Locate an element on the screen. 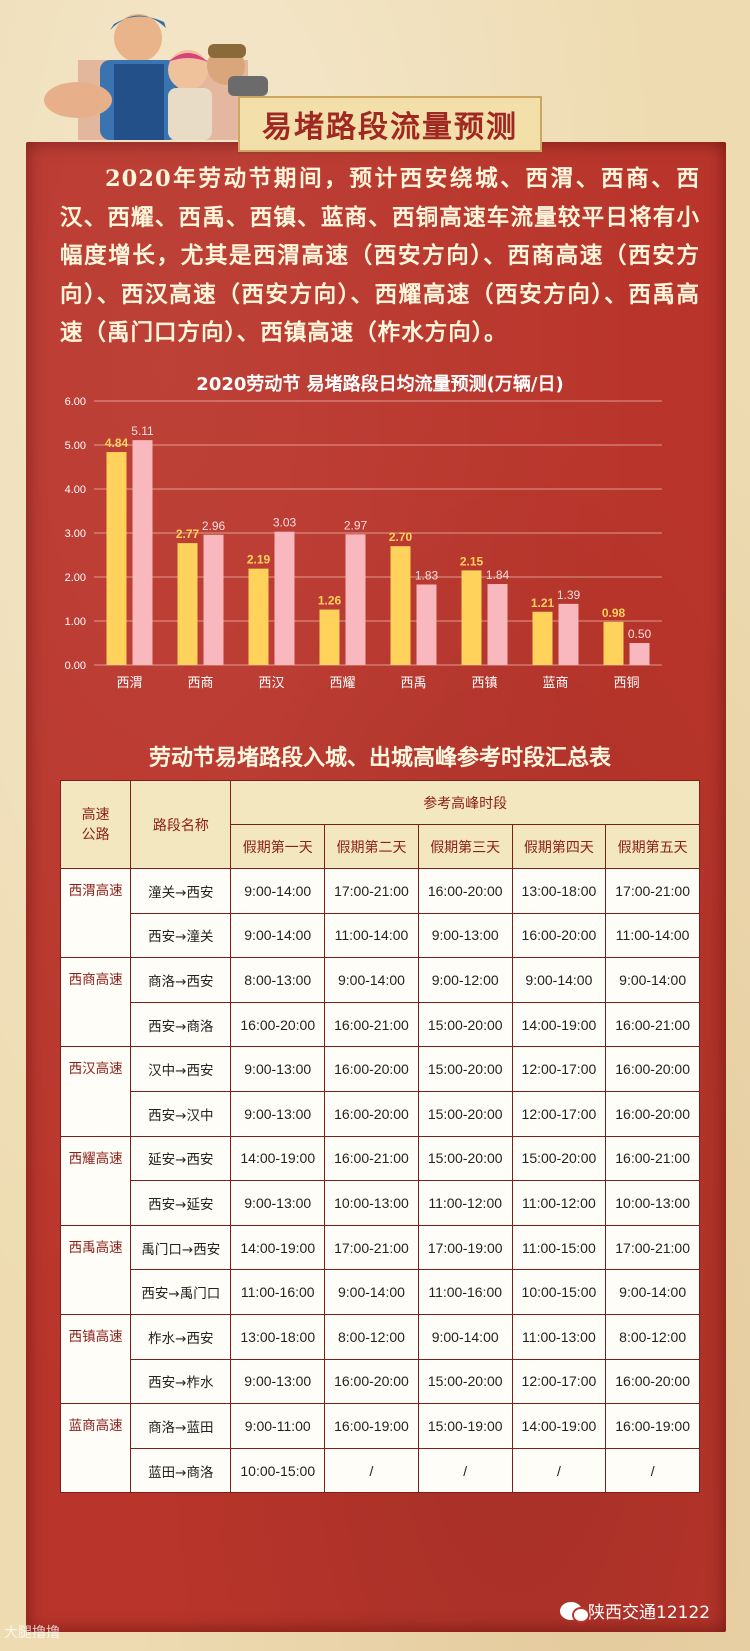 This screenshot has height=1651, width=750. data-label: 4.84 is located at coordinates (117, 443).